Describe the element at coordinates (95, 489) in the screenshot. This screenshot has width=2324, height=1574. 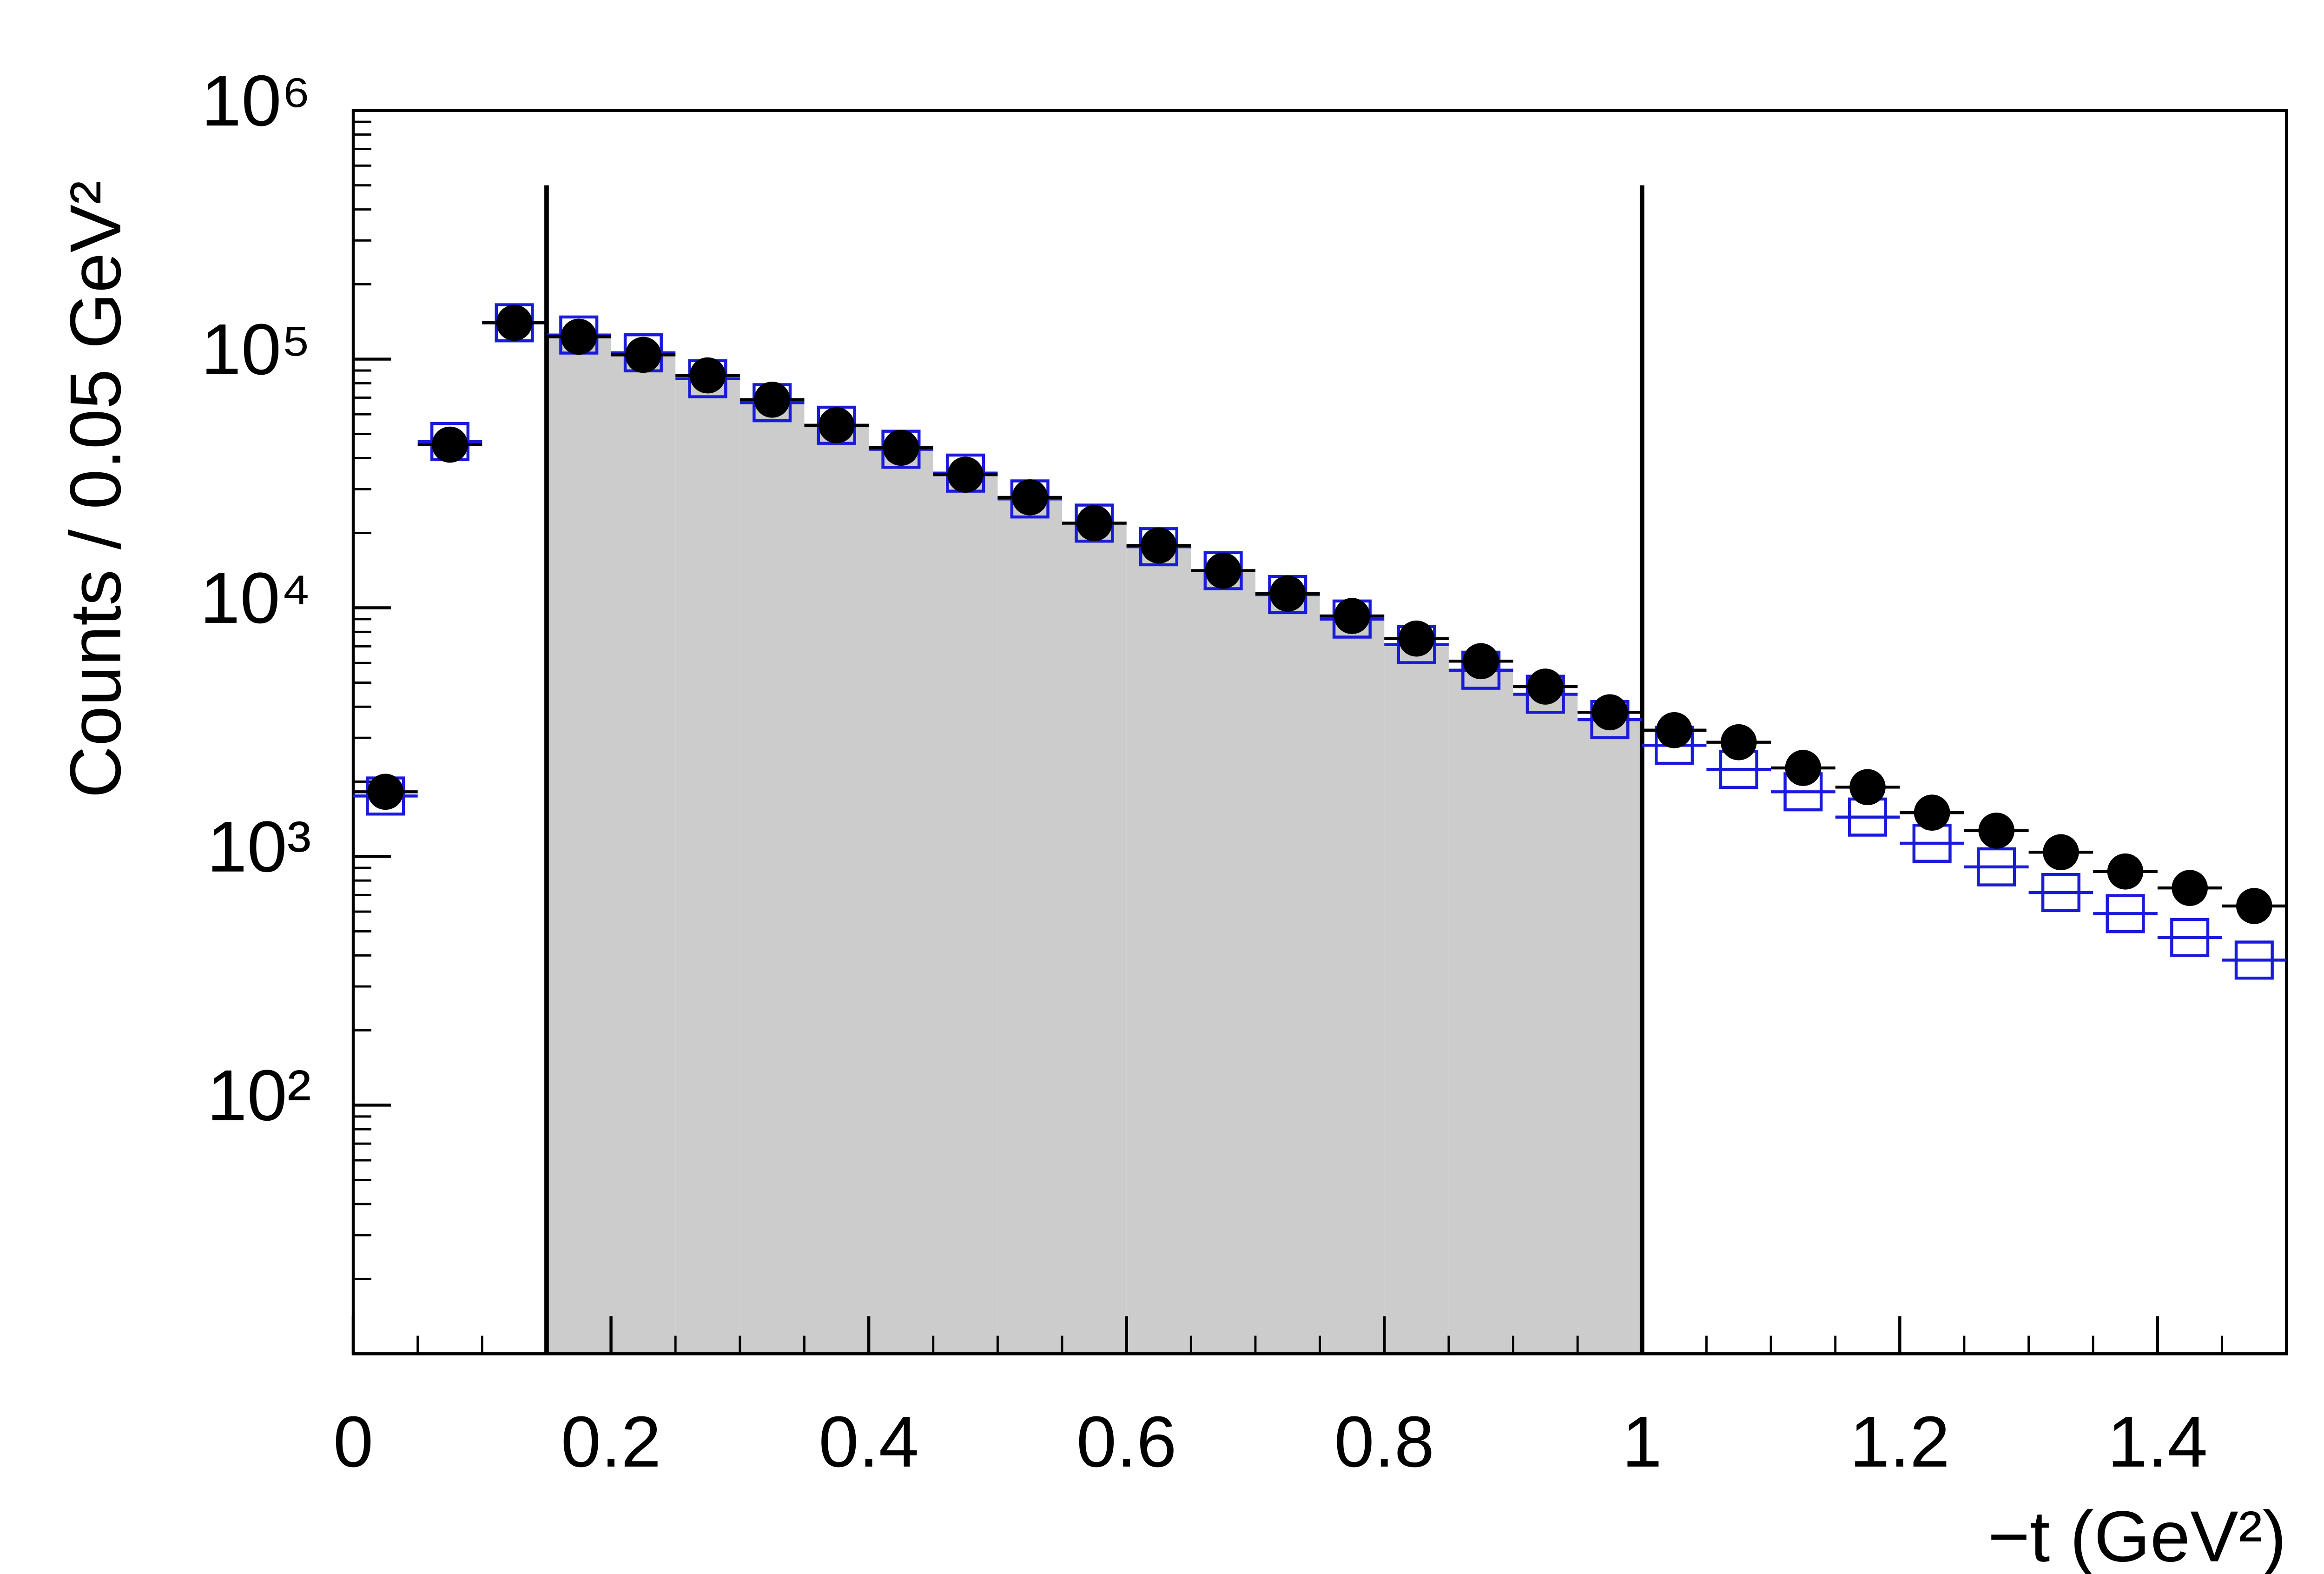
I see `y-axis-label: Counts / 0.05 GeV²` at that location.